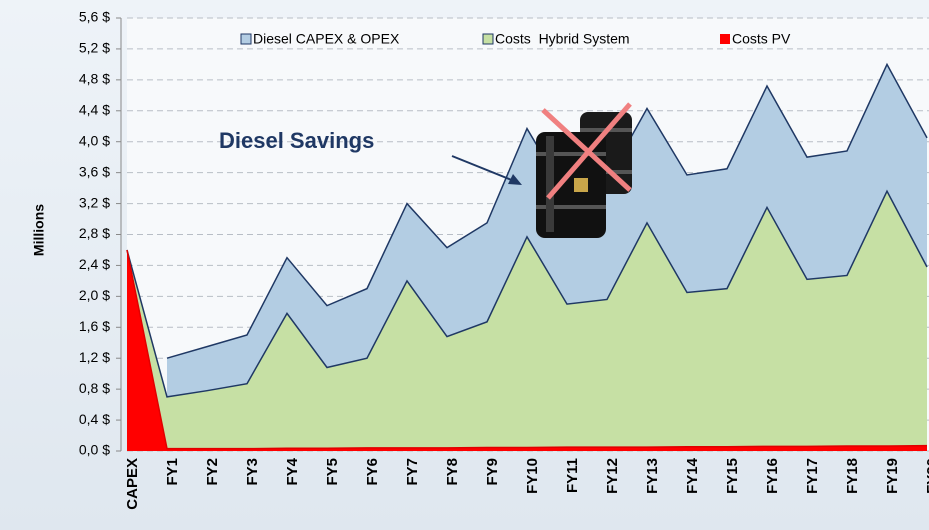 The height and width of the screenshot is (530, 929). What do you see at coordinates (94, 140) in the screenshot?
I see `y-tick-label: 4,0 $` at bounding box center [94, 140].